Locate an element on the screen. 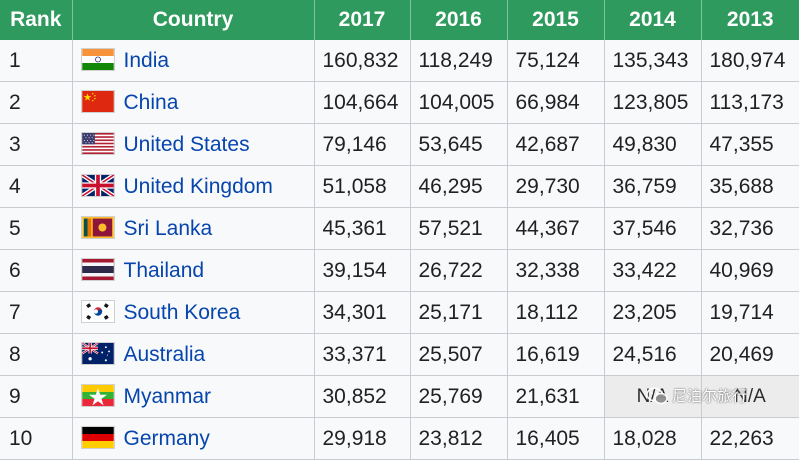  value-cell-2013: 47,355 is located at coordinates (750, 144).